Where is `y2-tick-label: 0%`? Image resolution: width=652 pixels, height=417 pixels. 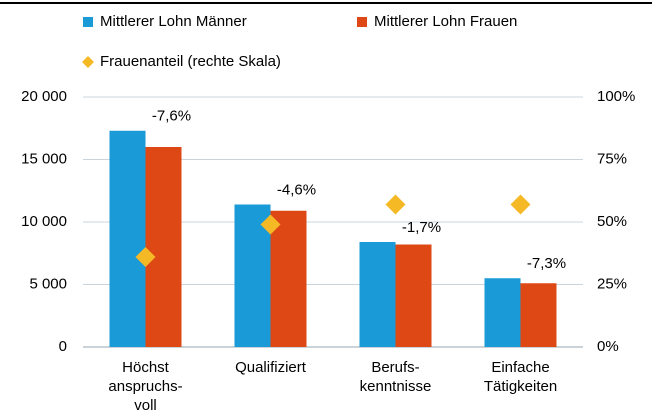
y2-tick-label: 0% is located at coordinates (608, 346).